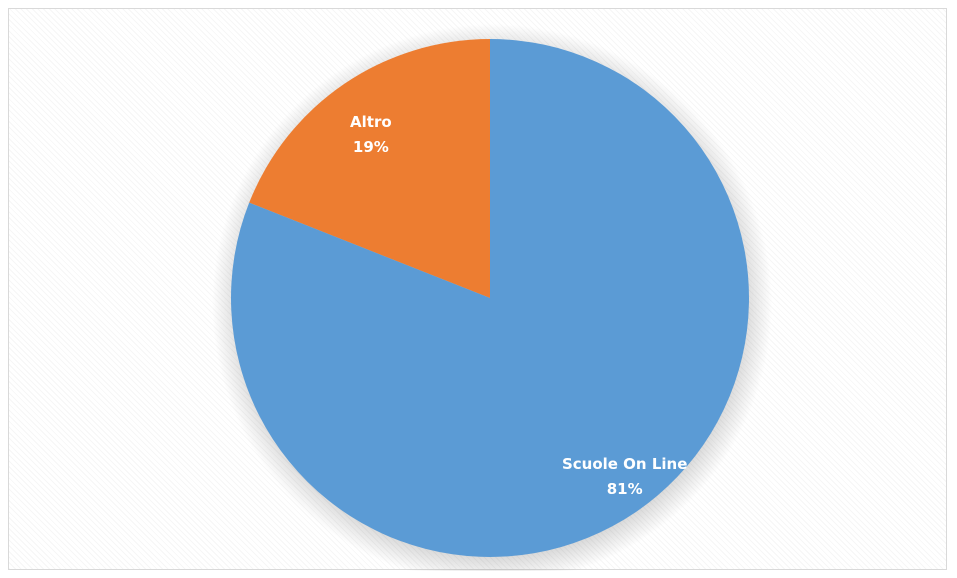 The image size is (957, 578). What do you see at coordinates (371, 122) in the screenshot?
I see `slice-category-label: Altro` at bounding box center [371, 122].